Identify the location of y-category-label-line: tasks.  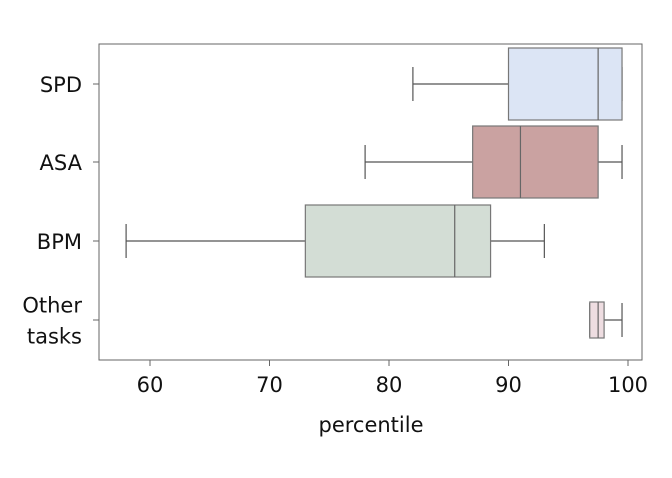
(54, 337).